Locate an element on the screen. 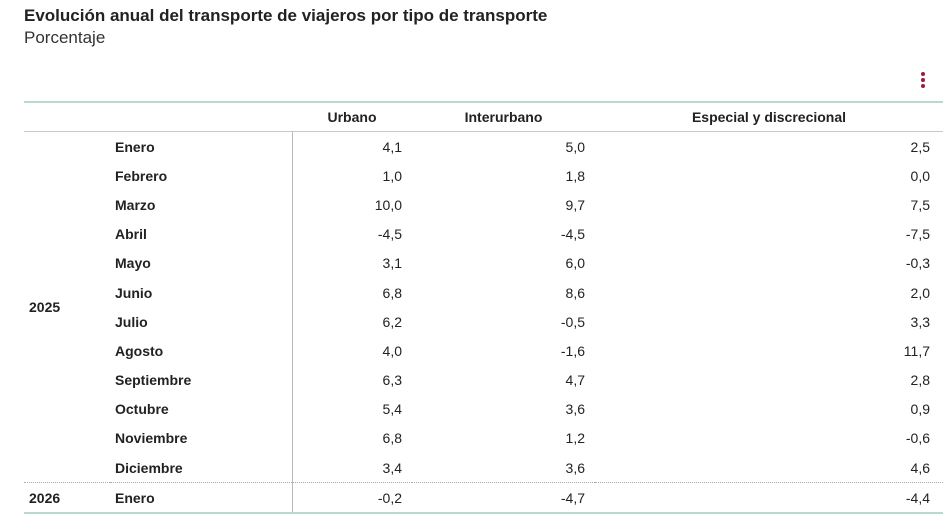 This screenshot has width=950, height=518. value-cell: -0,5 is located at coordinates (572, 321).